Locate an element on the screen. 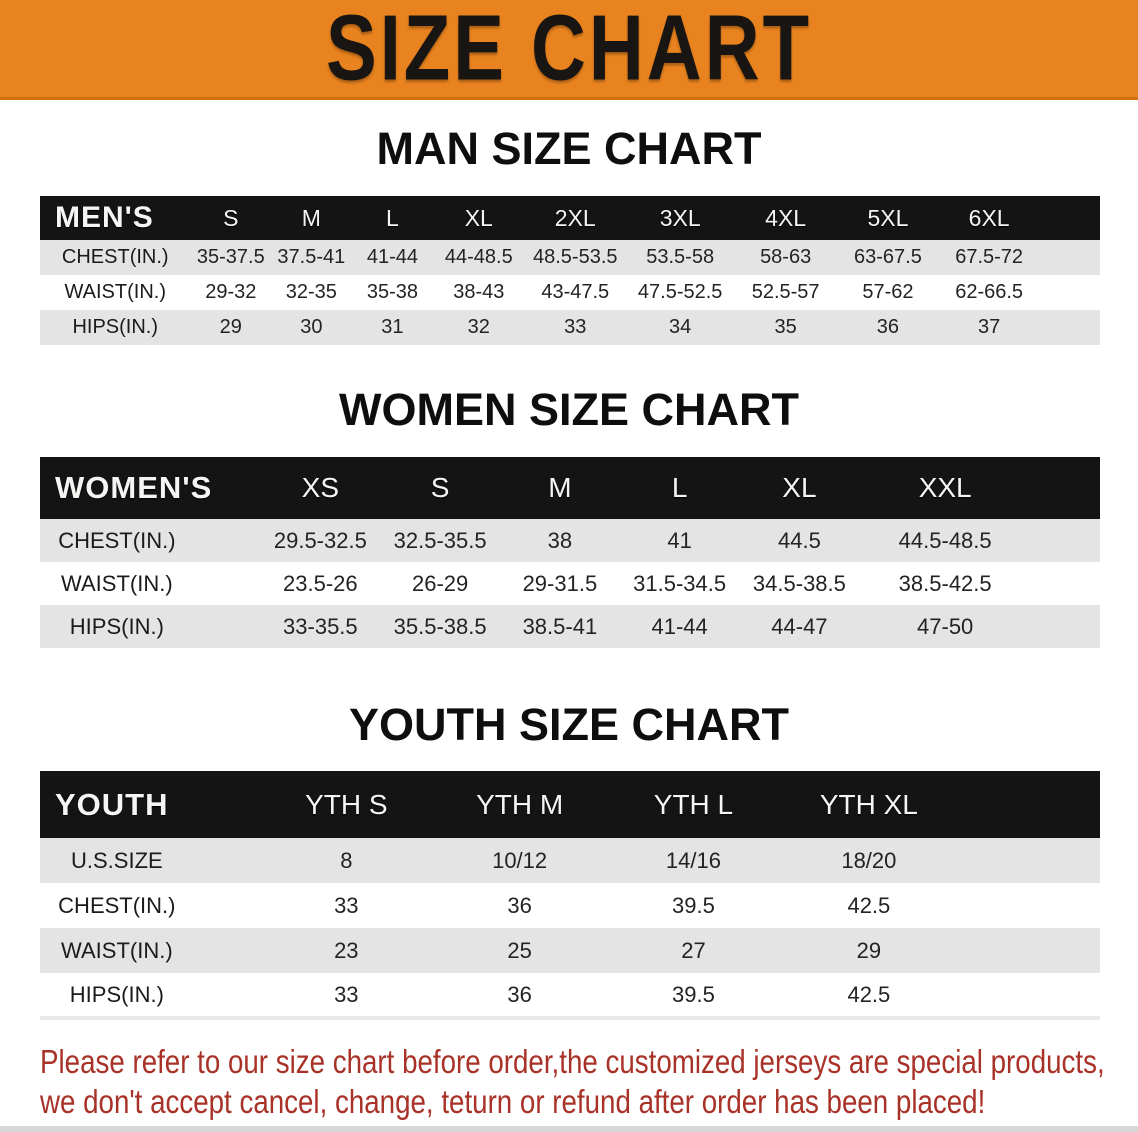 This screenshot has width=1138, height=1132. table-corner-label: MEN'S is located at coordinates (115, 218).